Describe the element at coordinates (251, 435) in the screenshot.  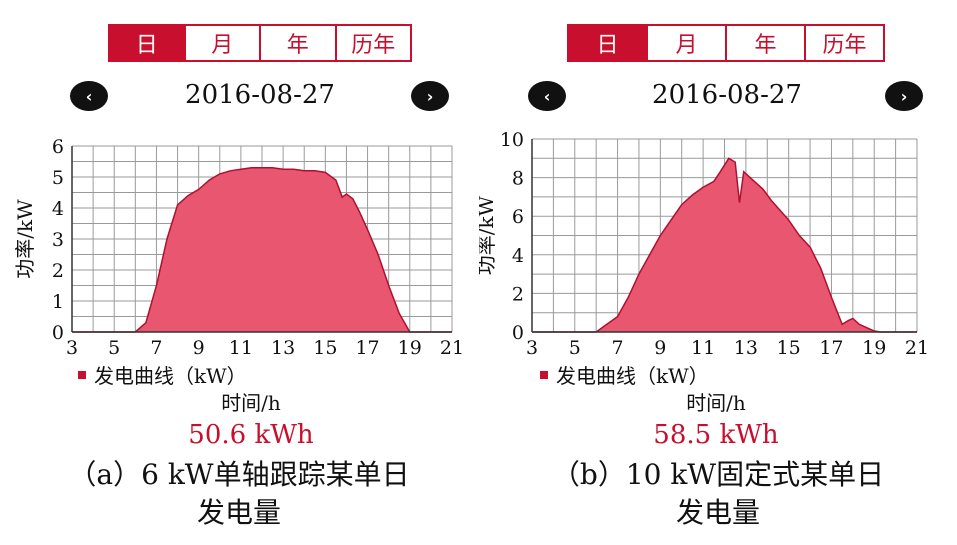
I see `daily-energy: 50.6 kWh` at that location.